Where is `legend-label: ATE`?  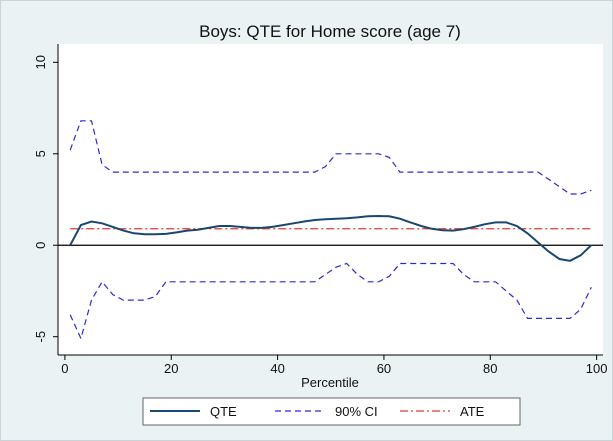 legend-label: ATE is located at coordinates (472, 411).